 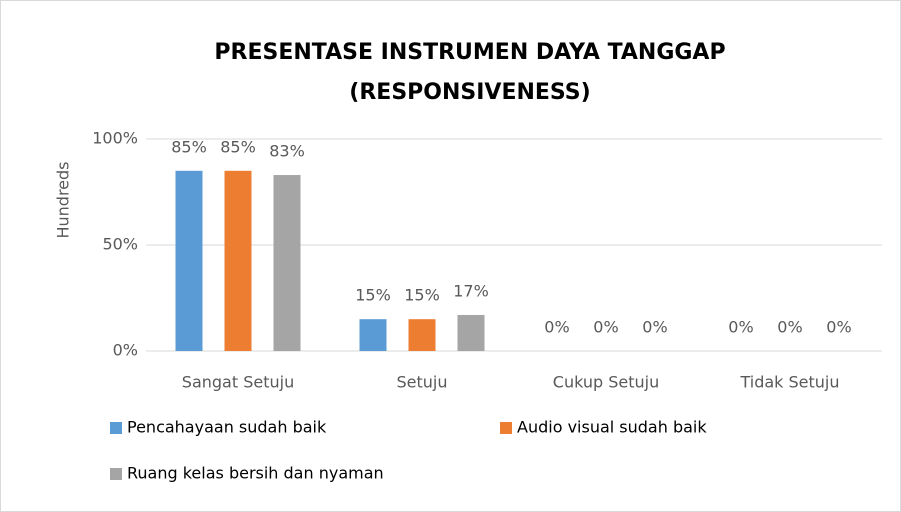 I want to click on x-tick-label: Tidak Setuju, so click(x=789, y=382).